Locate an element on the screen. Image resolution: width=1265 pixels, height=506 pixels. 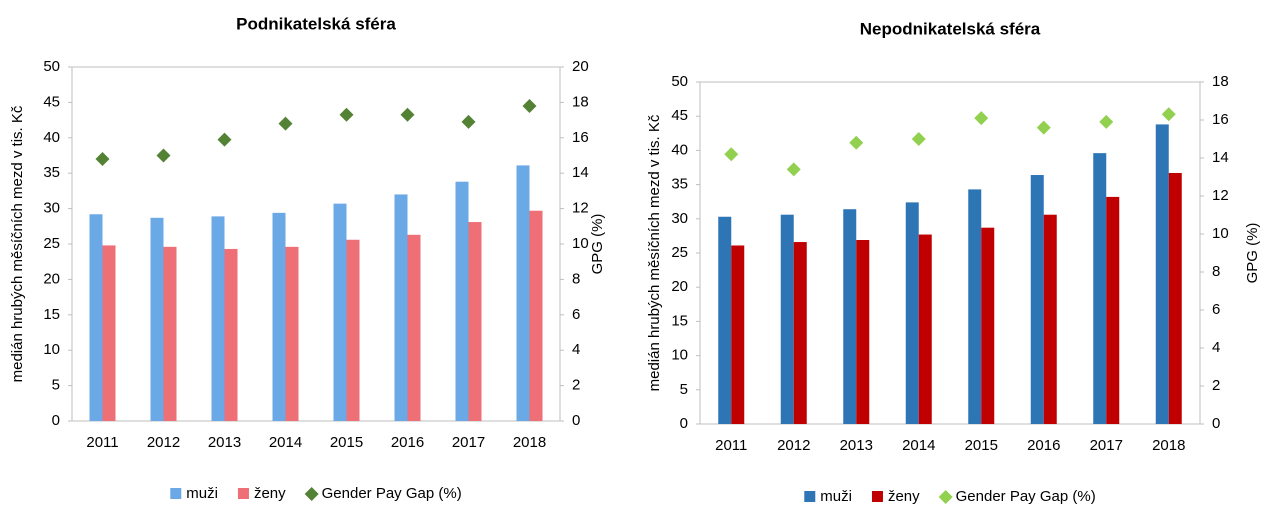
y-tick-label: 25 is located at coordinates (51, 243).